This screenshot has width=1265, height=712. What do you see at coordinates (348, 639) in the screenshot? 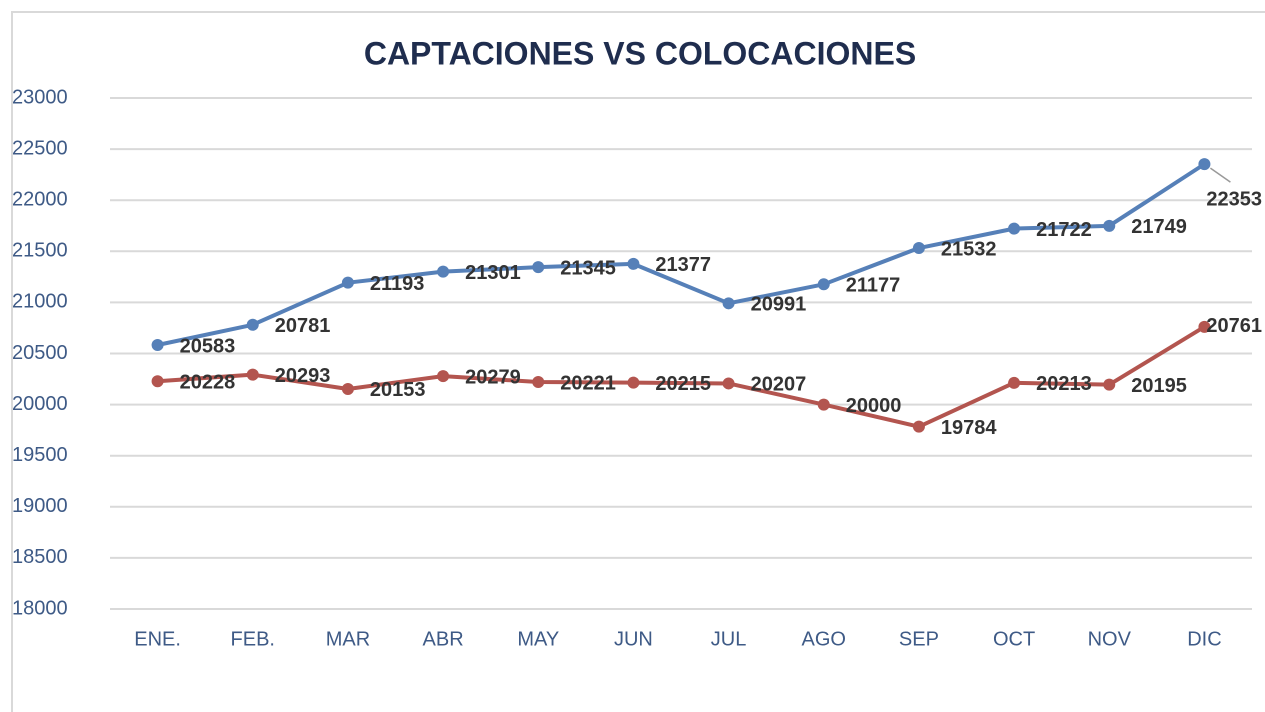
I see `x-tick-label: MAR` at bounding box center [348, 639].